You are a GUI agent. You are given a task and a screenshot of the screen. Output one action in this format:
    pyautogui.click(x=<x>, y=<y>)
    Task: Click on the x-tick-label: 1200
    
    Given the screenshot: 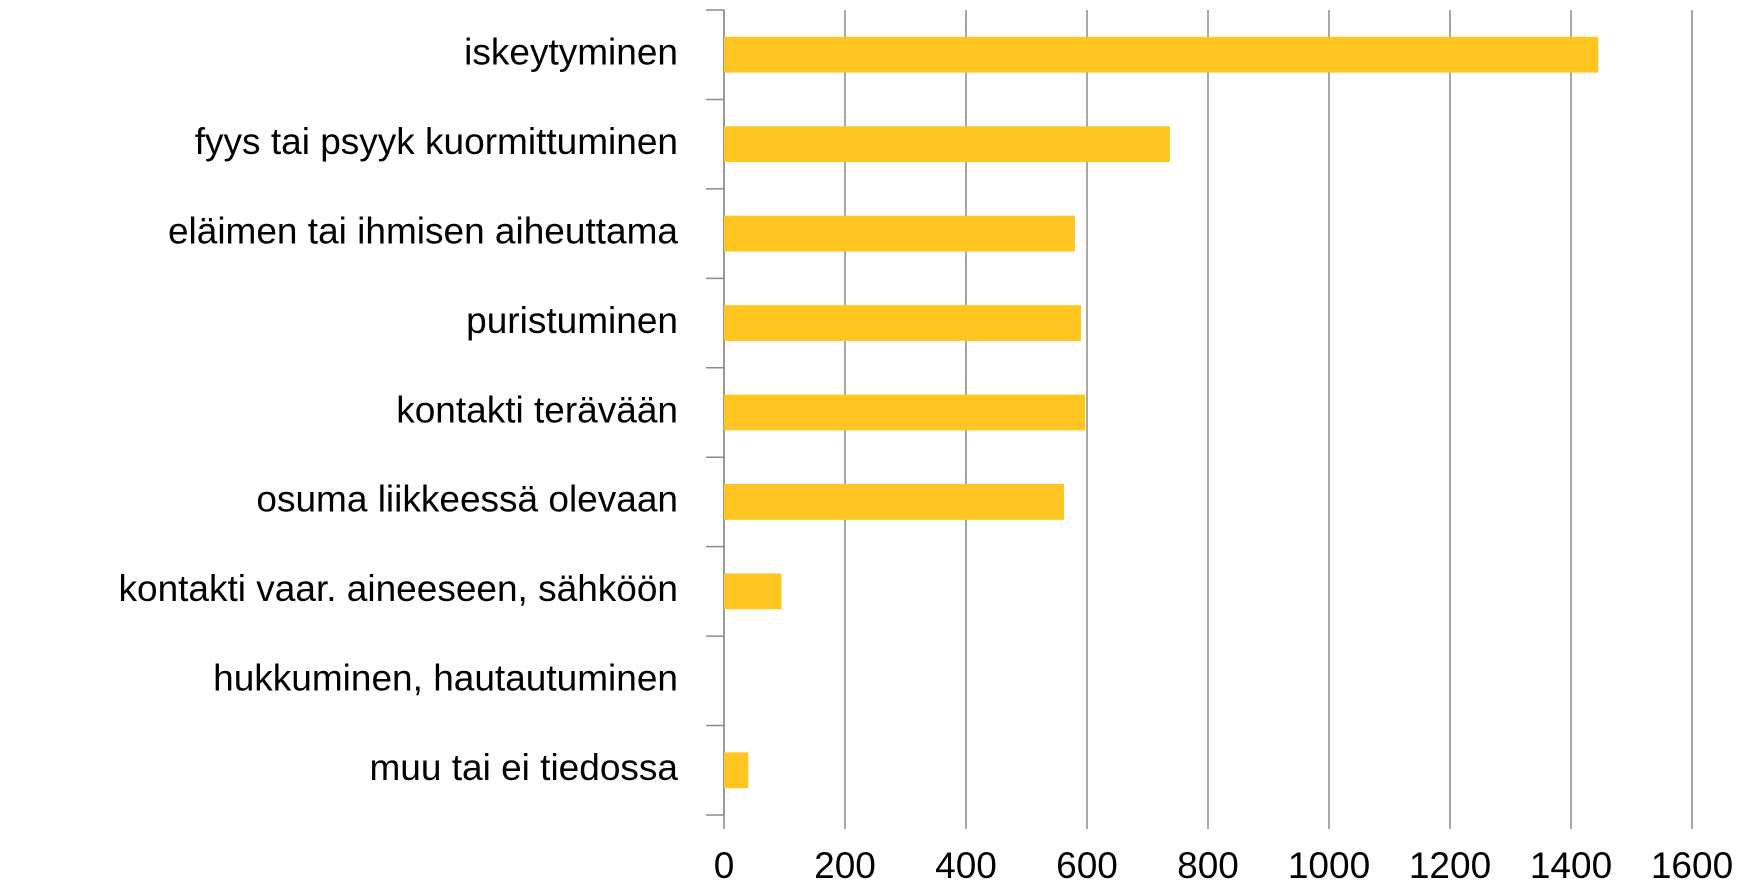 What is the action you would take?
    pyautogui.click(x=1450, y=865)
    